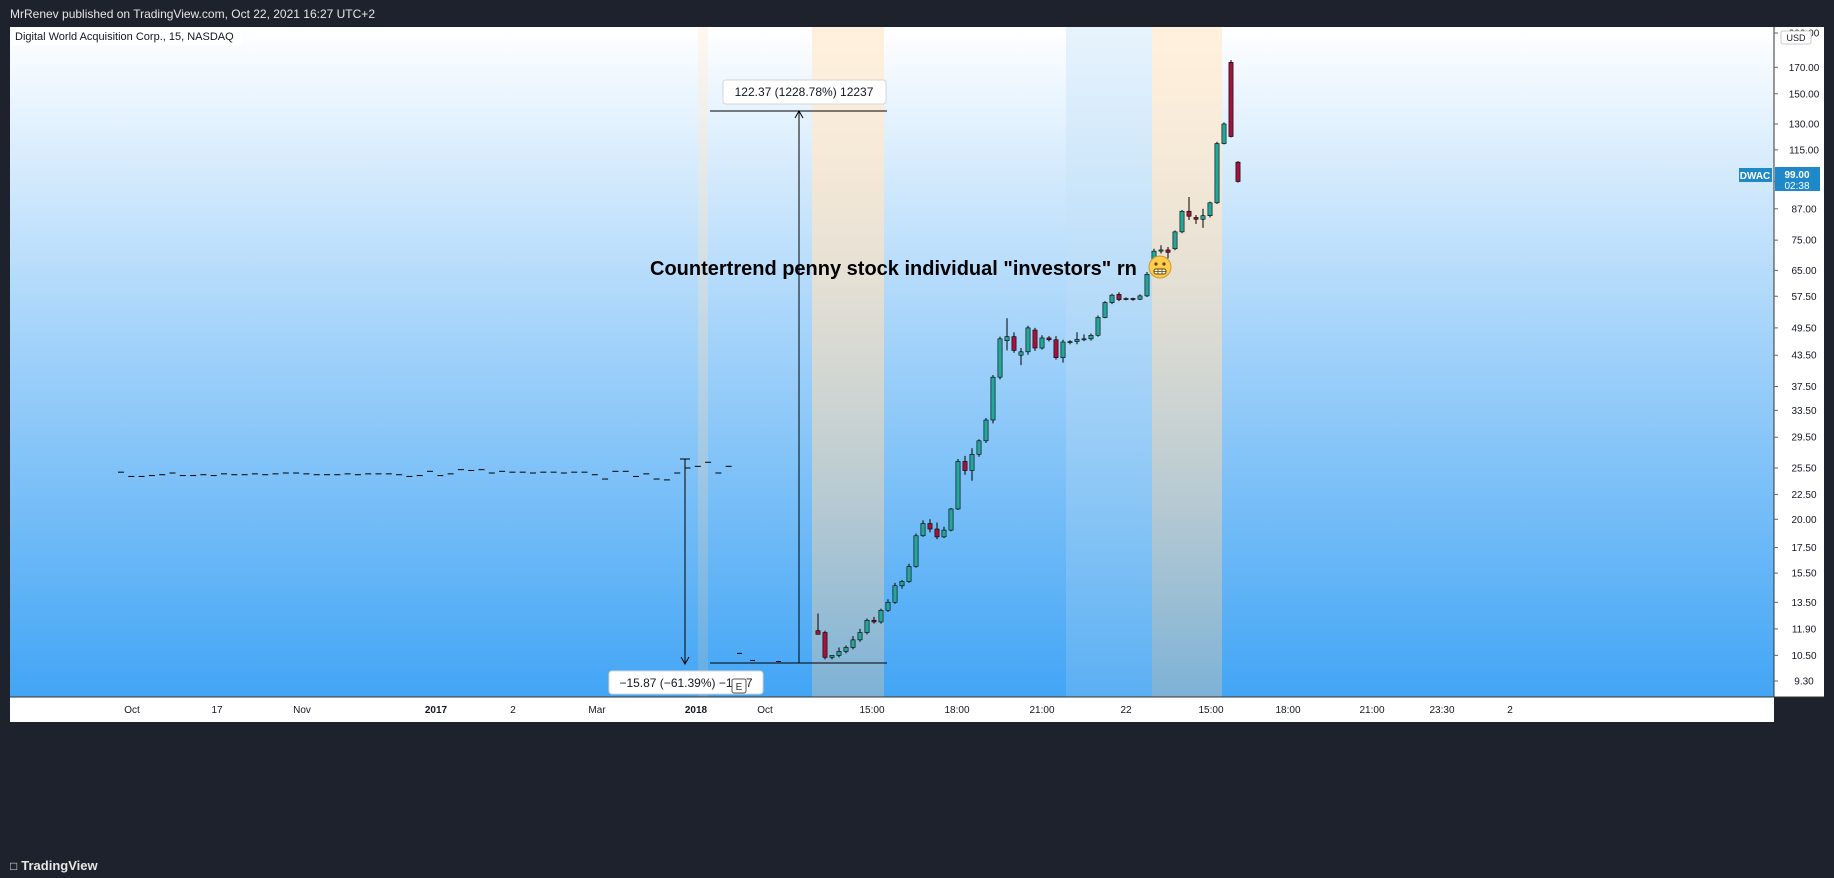 The height and width of the screenshot is (878, 1834). Describe the element at coordinates (1796, 175) in the screenshot. I see `ticker-price: 99.00` at that location.